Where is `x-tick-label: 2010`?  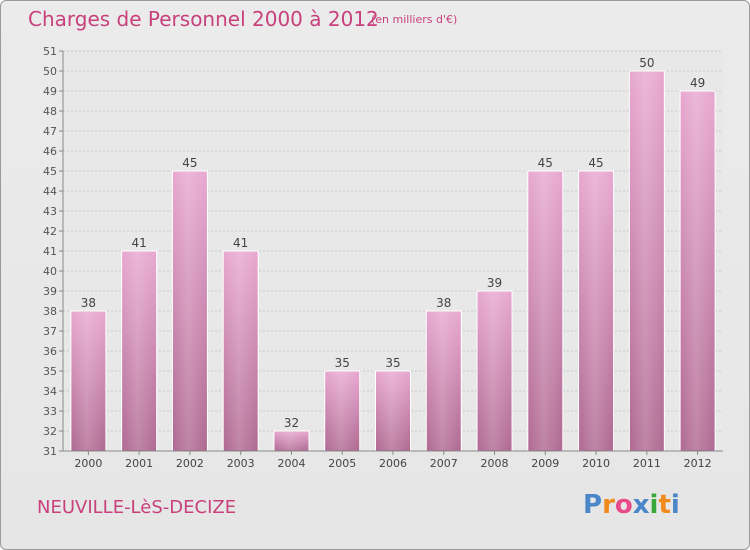
x-tick-label: 2010 is located at coordinates (596, 463).